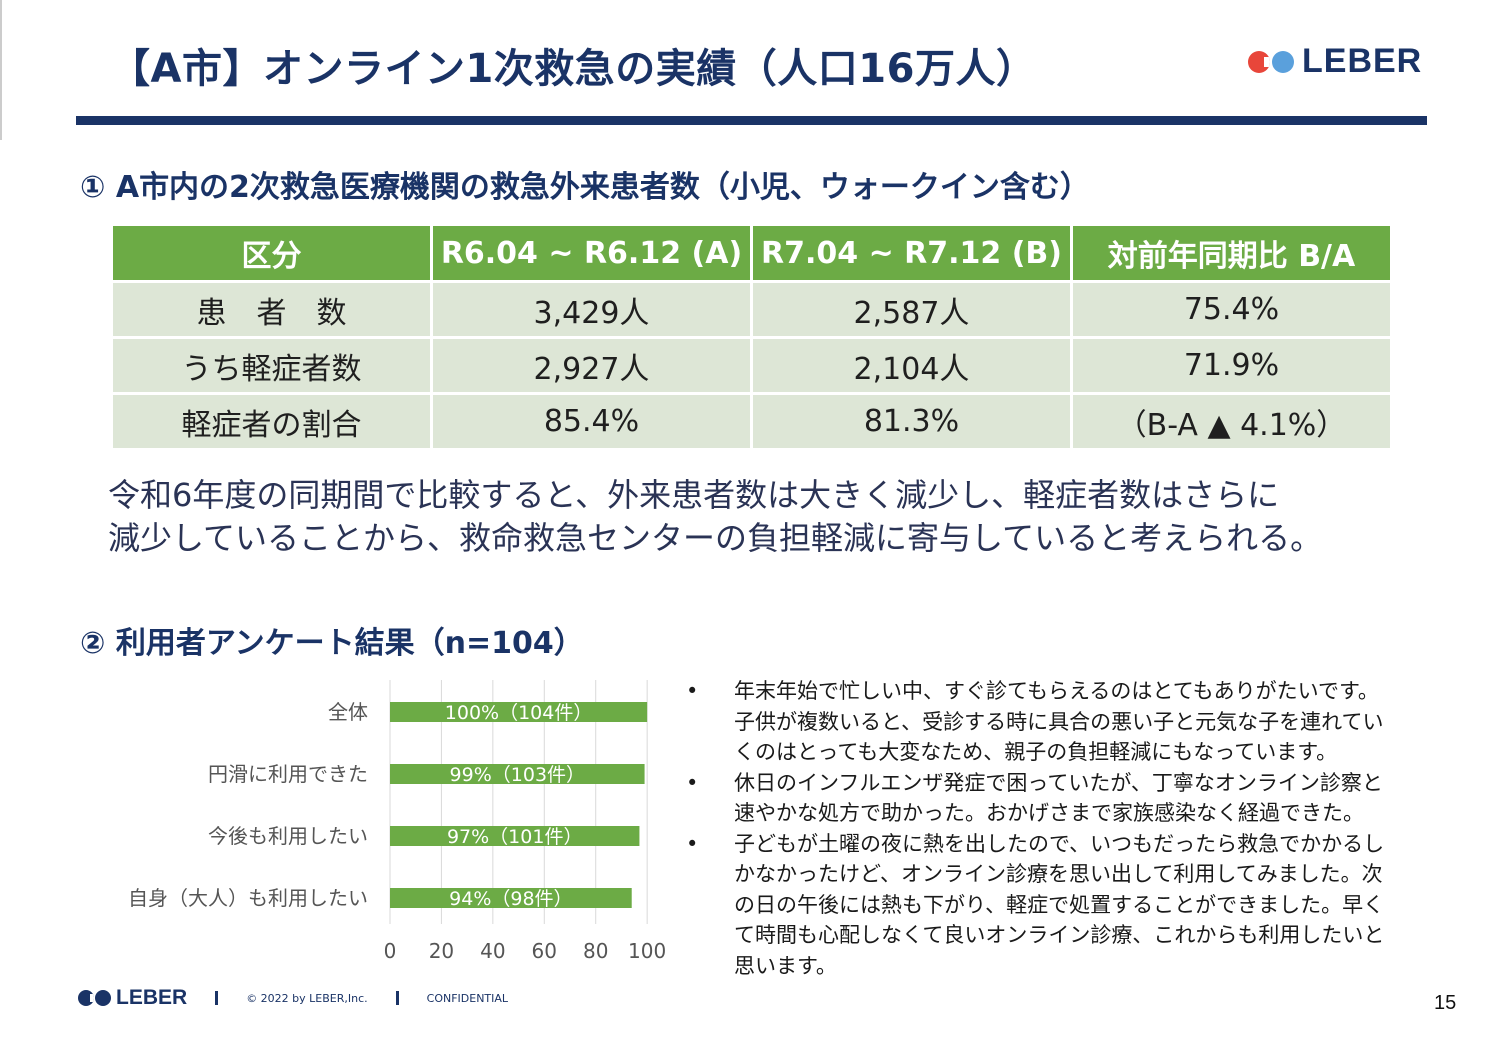  I want to click on section1-heading: ① A市内の2次救急医療機関の救急外来患者数（小児、ウォークイン含む）, so click(585, 187).